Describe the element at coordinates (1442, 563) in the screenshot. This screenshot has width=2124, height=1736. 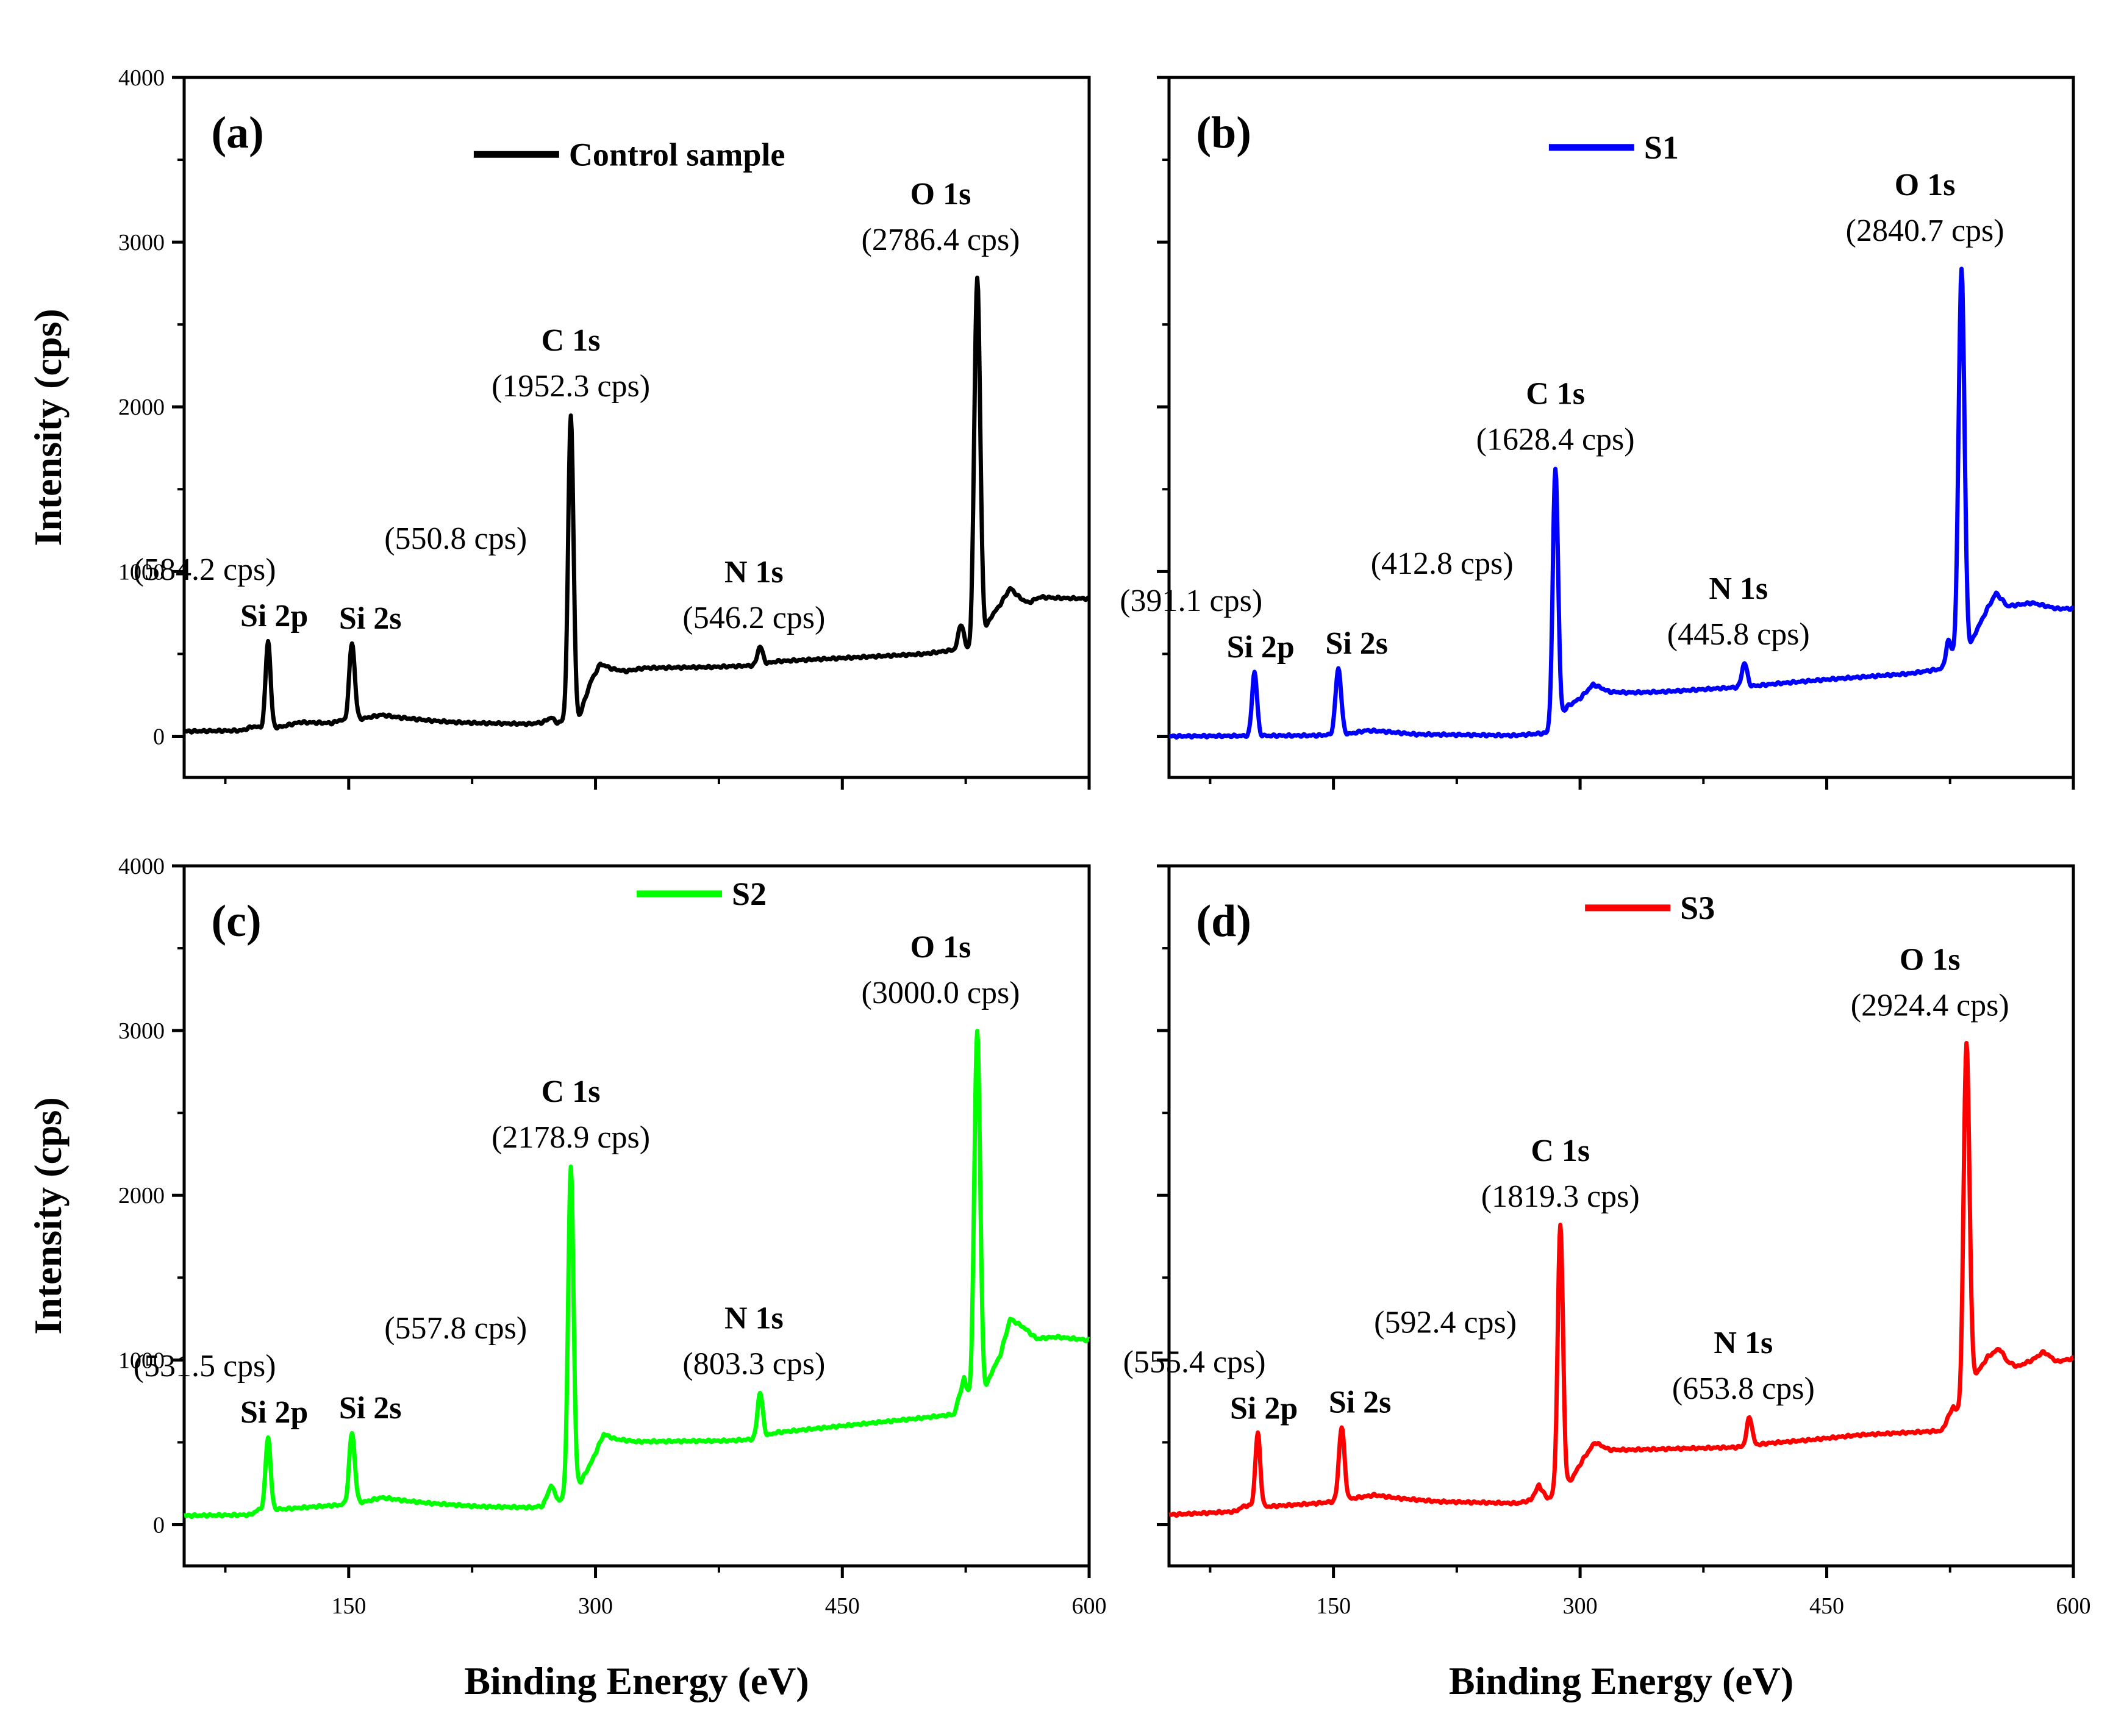
I see `peak-value-label: (412.8 cps)` at that location.